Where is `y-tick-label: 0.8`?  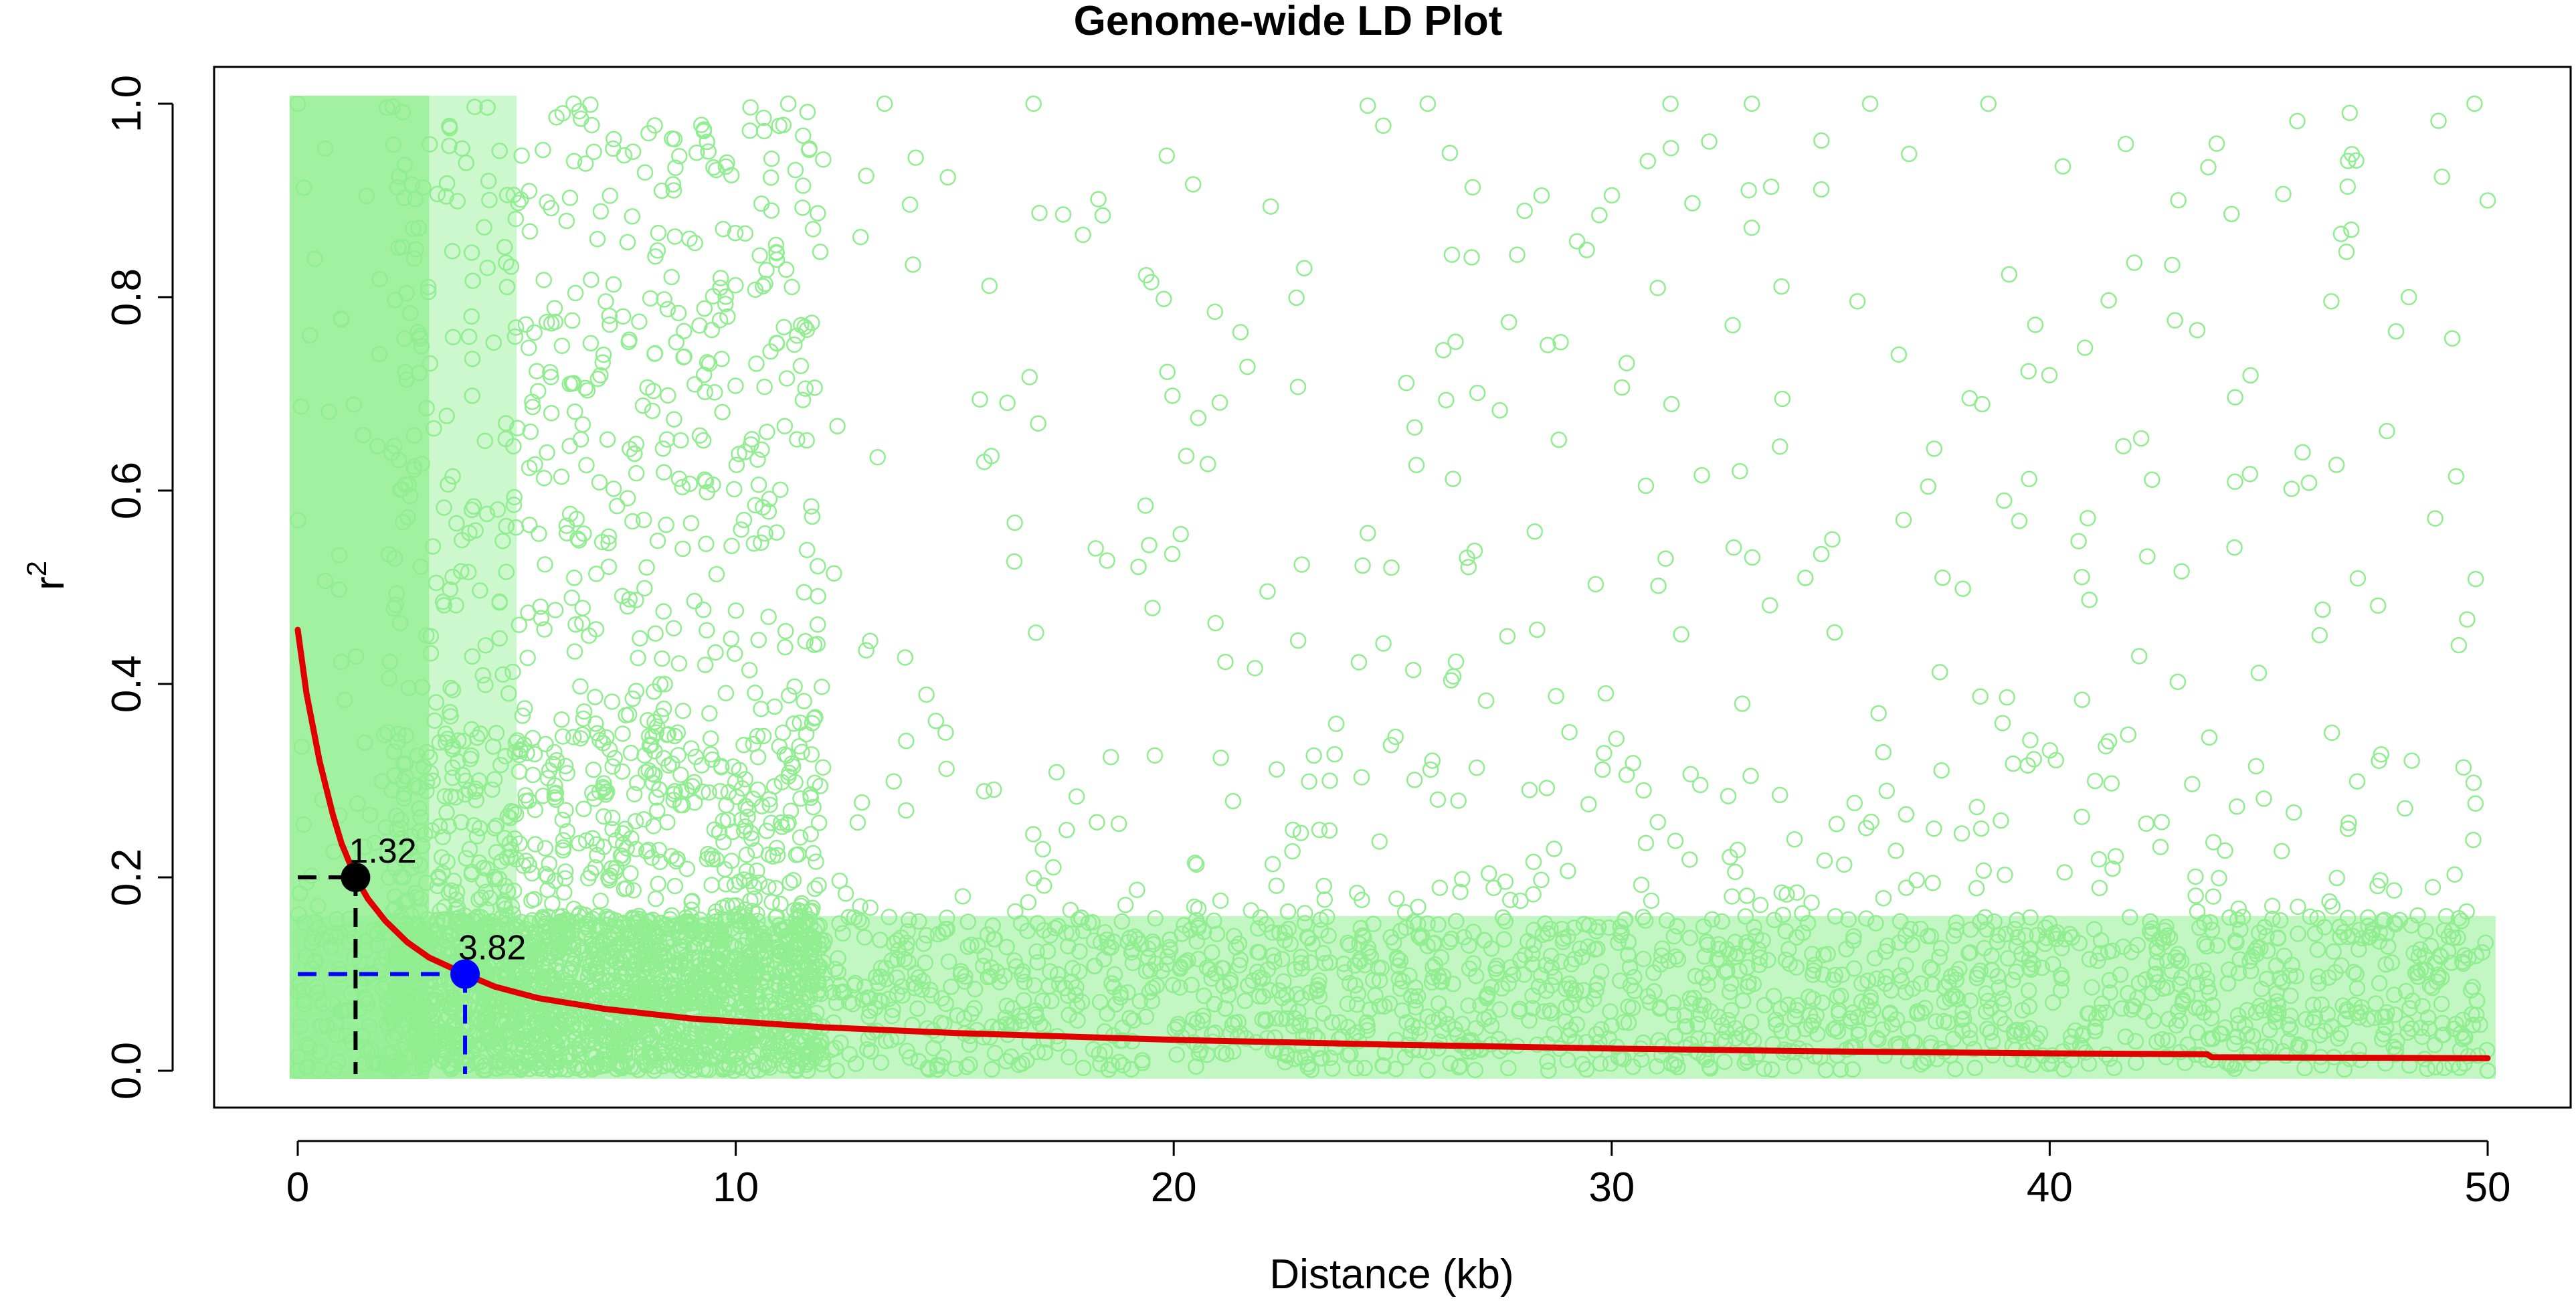 y-tick-label: 0.8 is located at coordinates (127, 297).